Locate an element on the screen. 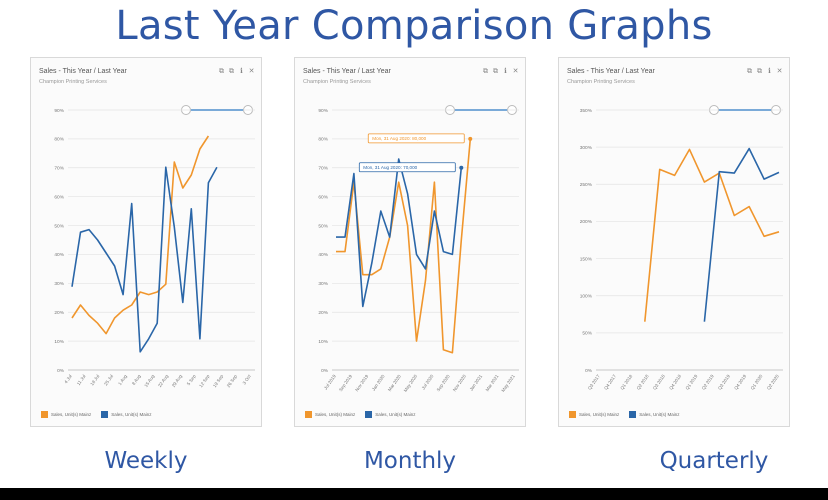 This screenshot has width=828, height=500. panel-subtitle: Champion Printing Services is located at coordinates (73, 82).